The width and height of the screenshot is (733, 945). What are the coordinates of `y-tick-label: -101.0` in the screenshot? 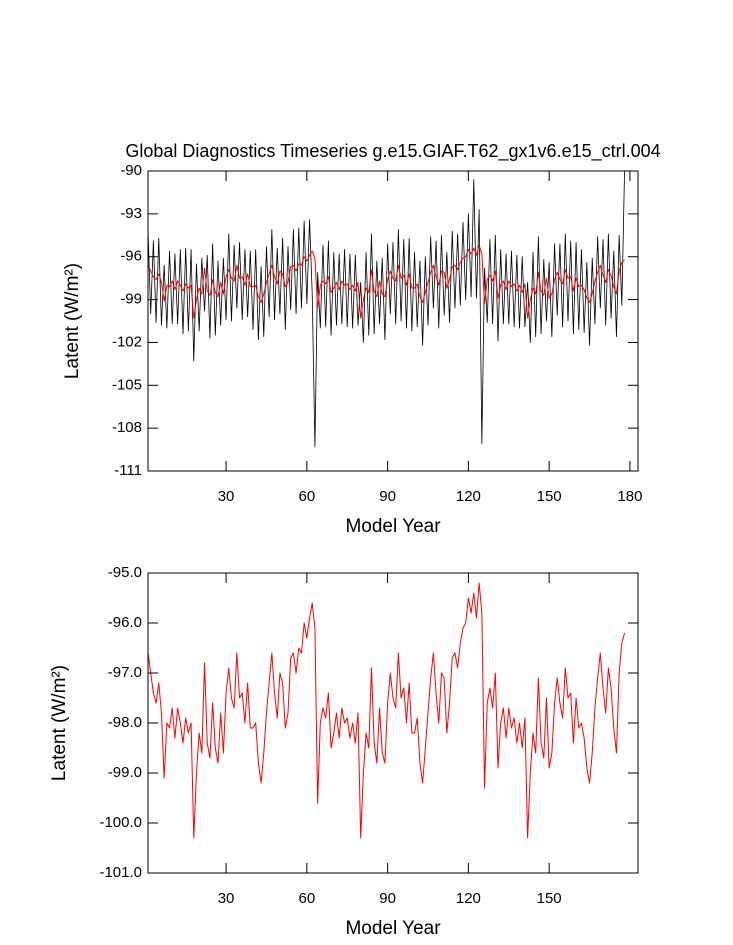 It's located at (120, 872).